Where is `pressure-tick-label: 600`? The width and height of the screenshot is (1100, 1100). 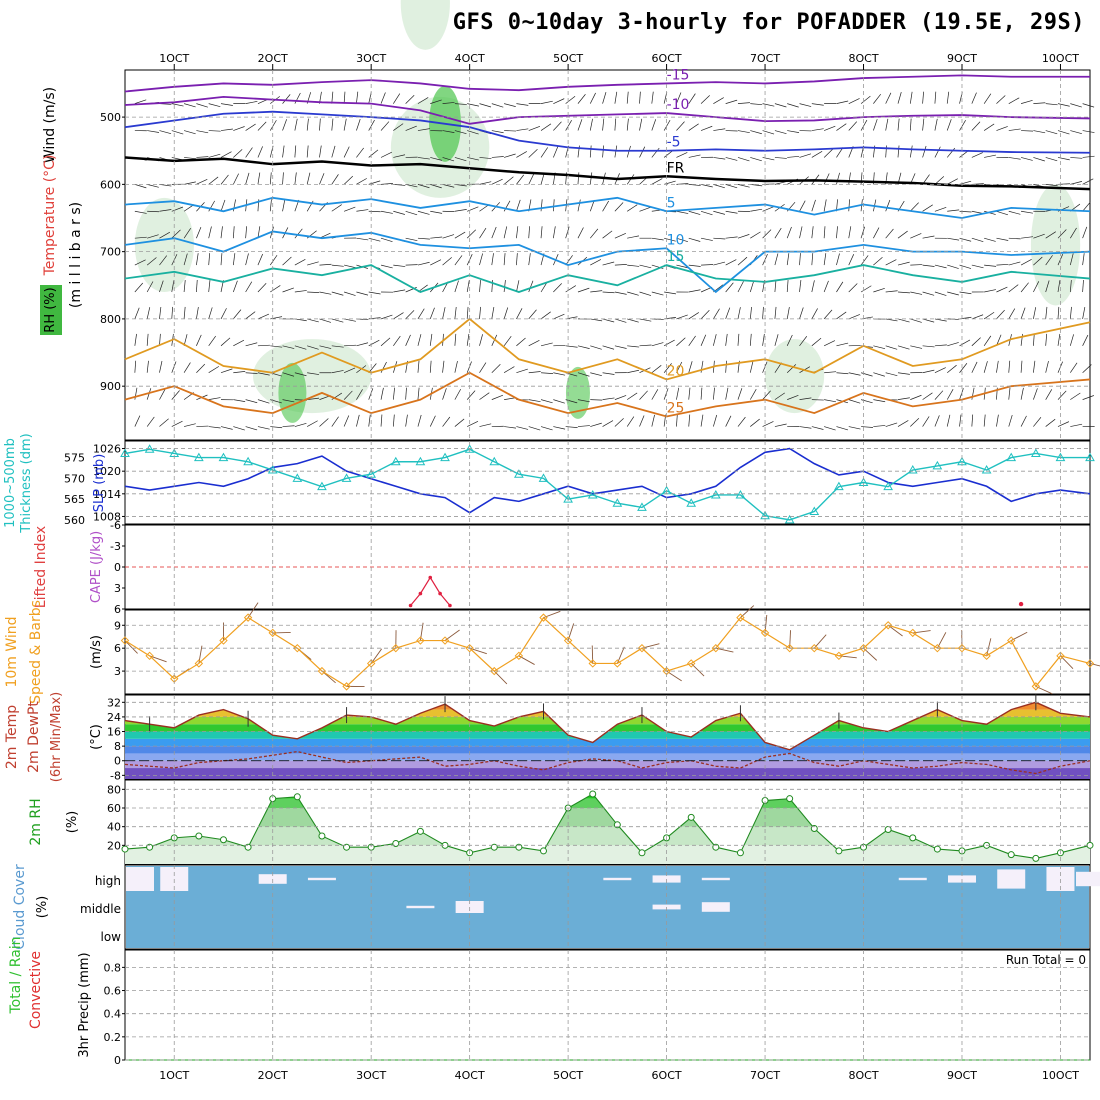
pressure-tick-label: 600 is located at coordinates (110, 184).